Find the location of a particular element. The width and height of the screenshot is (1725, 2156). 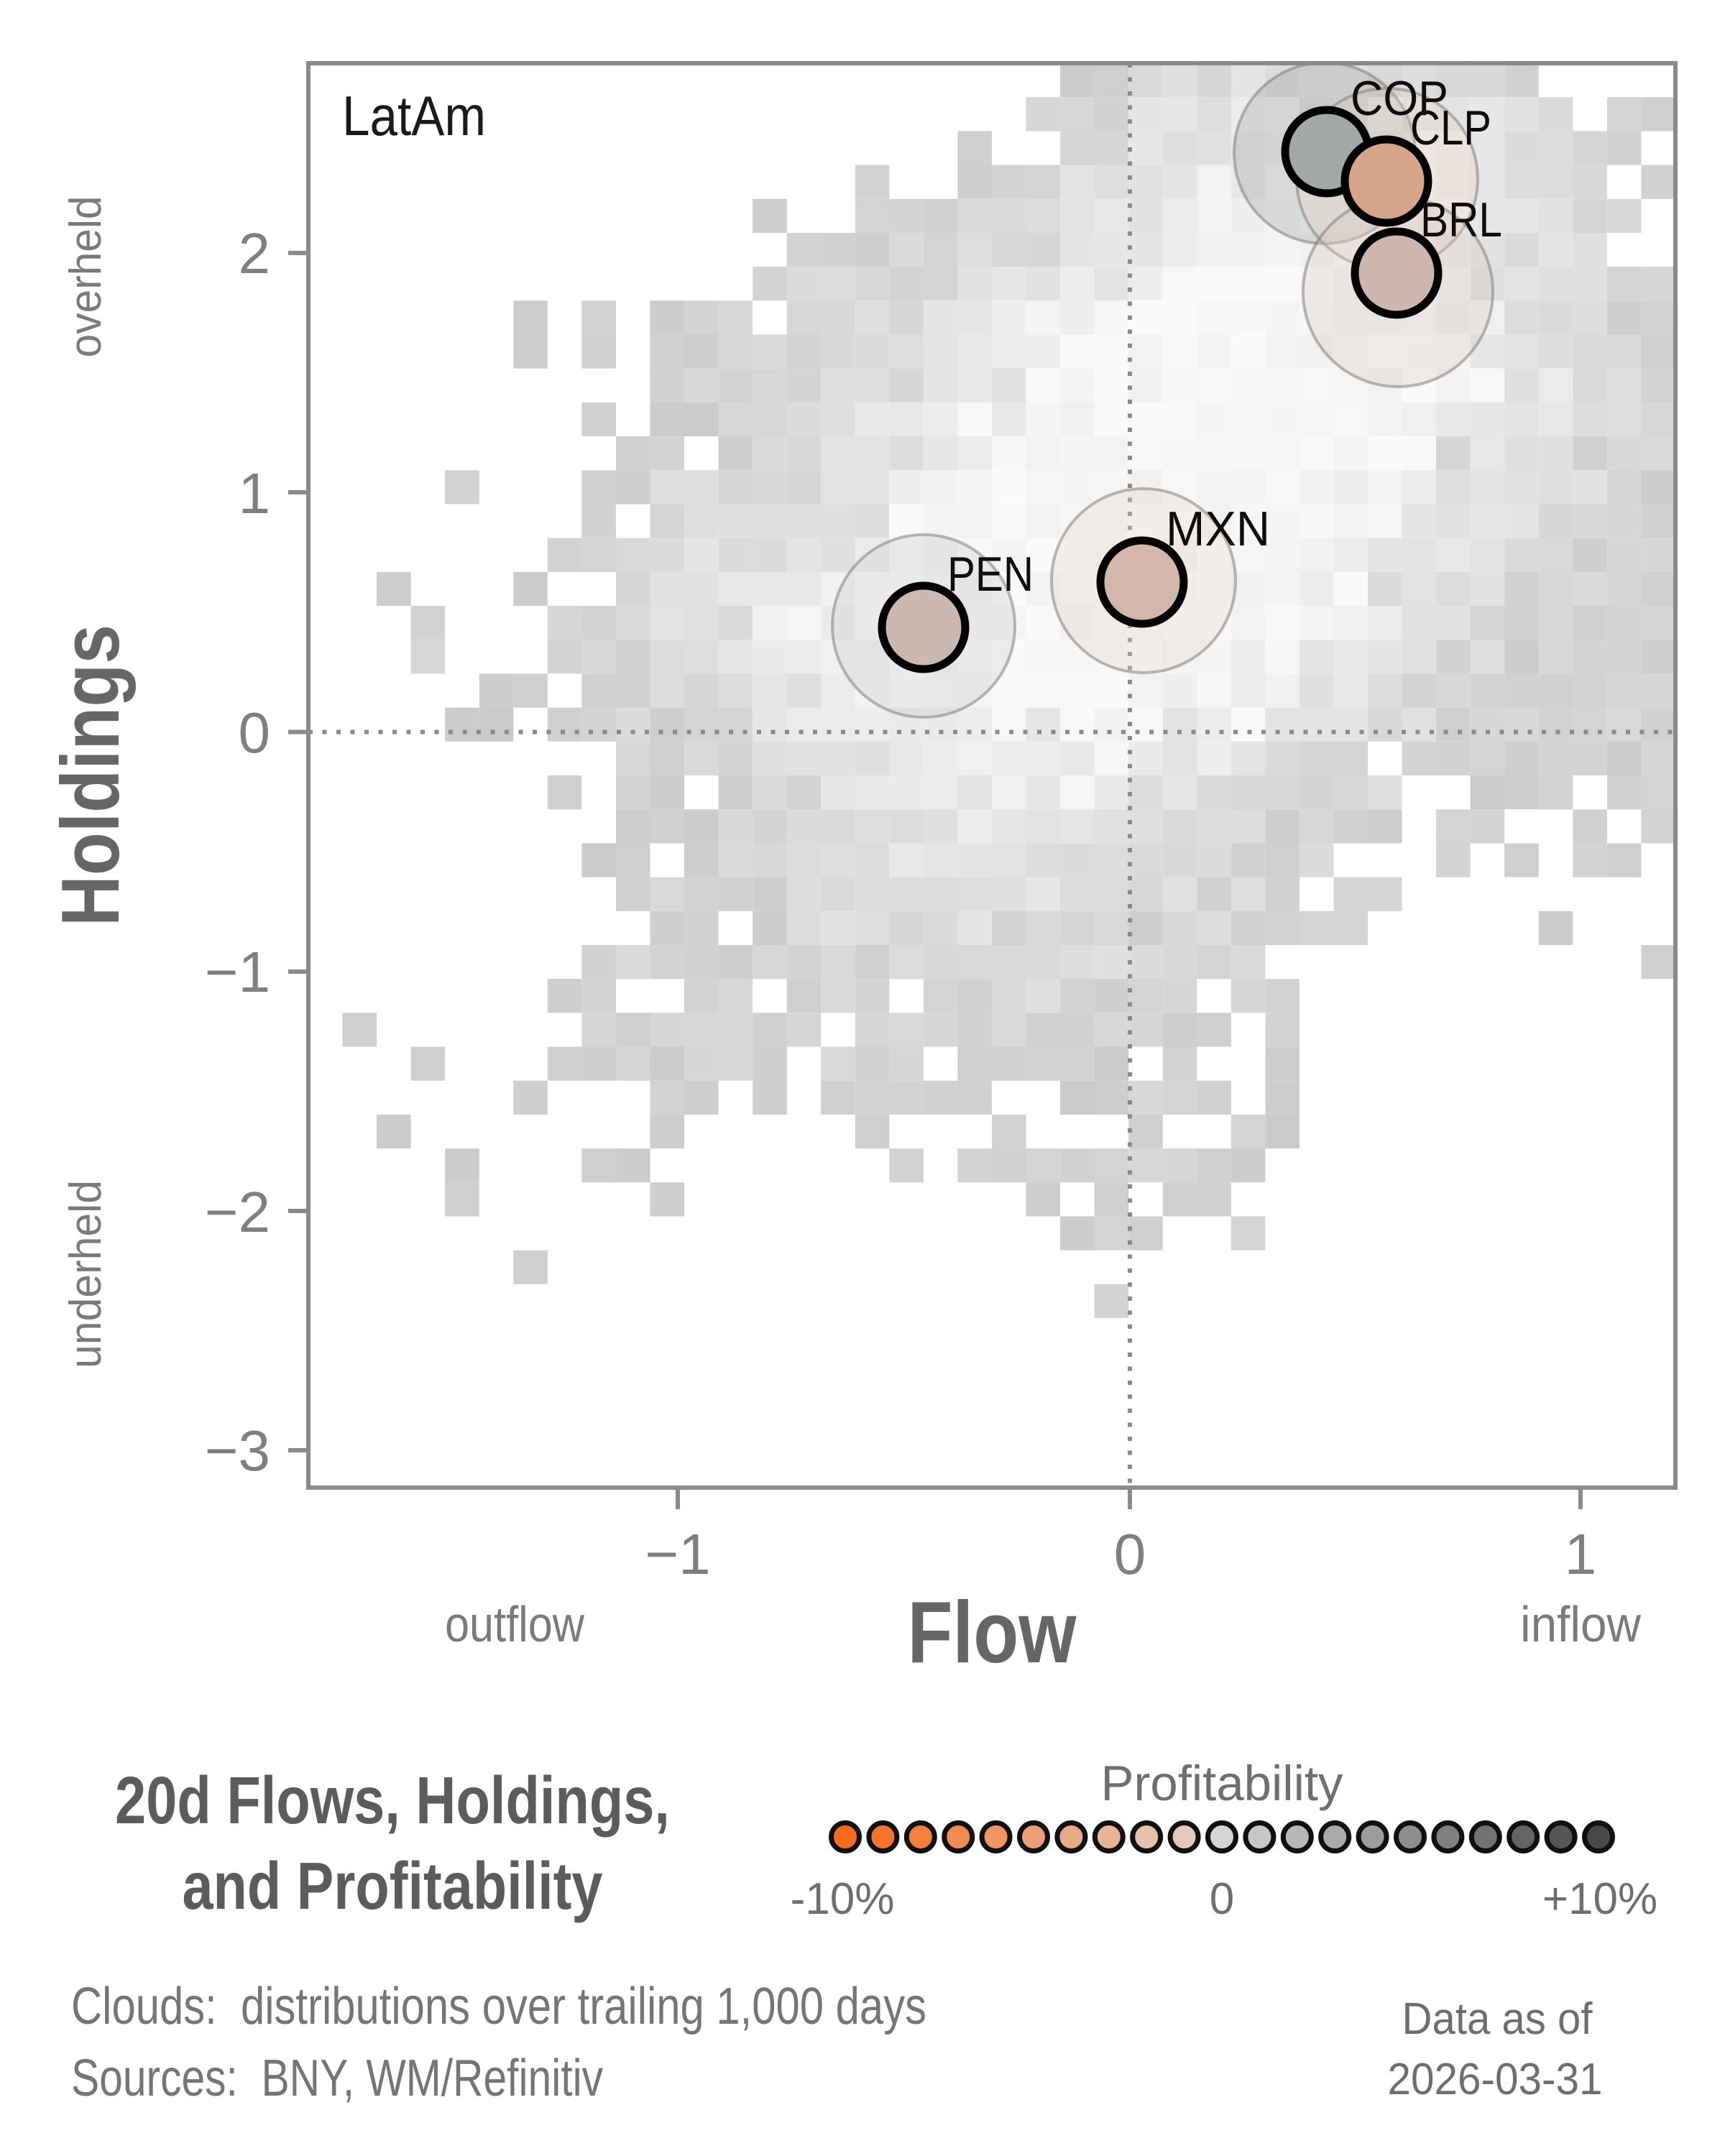

svg-text: CLP is located at coordinates (1450, 128).